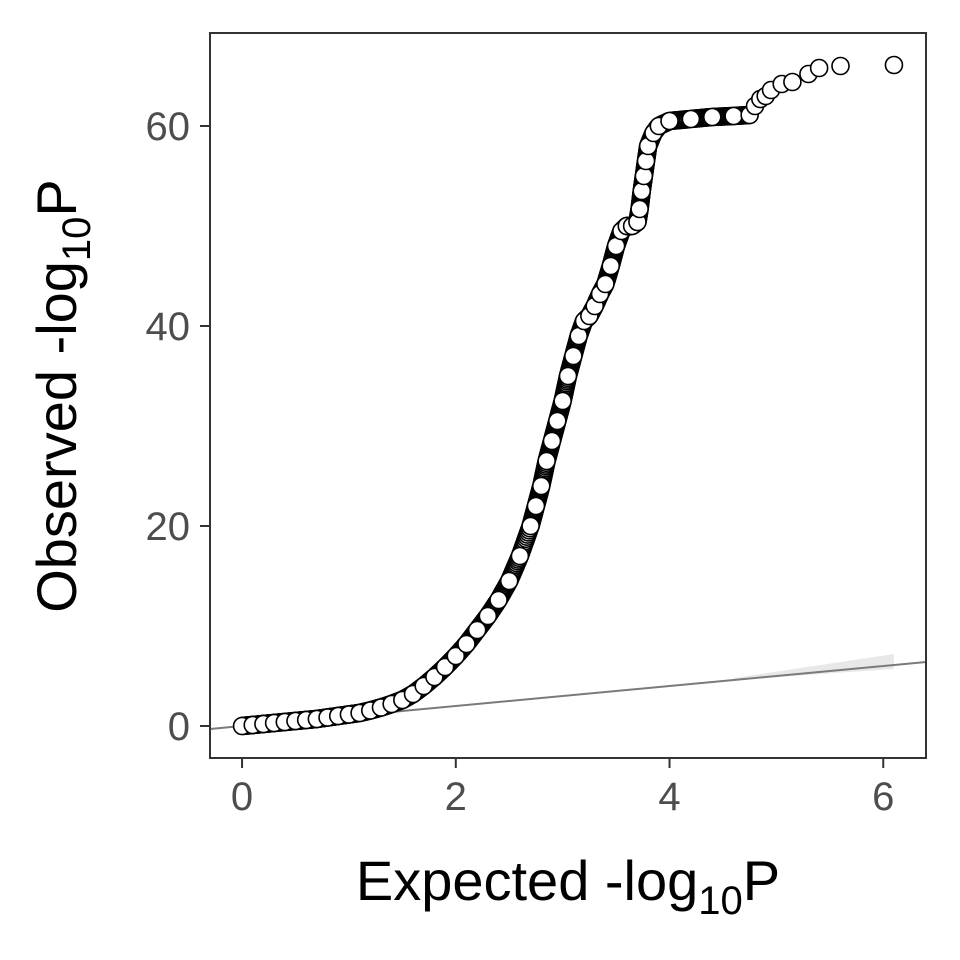 The height and width of the screenshot is (960, 960). I want to click on x-tick-label: 4, so click(669, 797).